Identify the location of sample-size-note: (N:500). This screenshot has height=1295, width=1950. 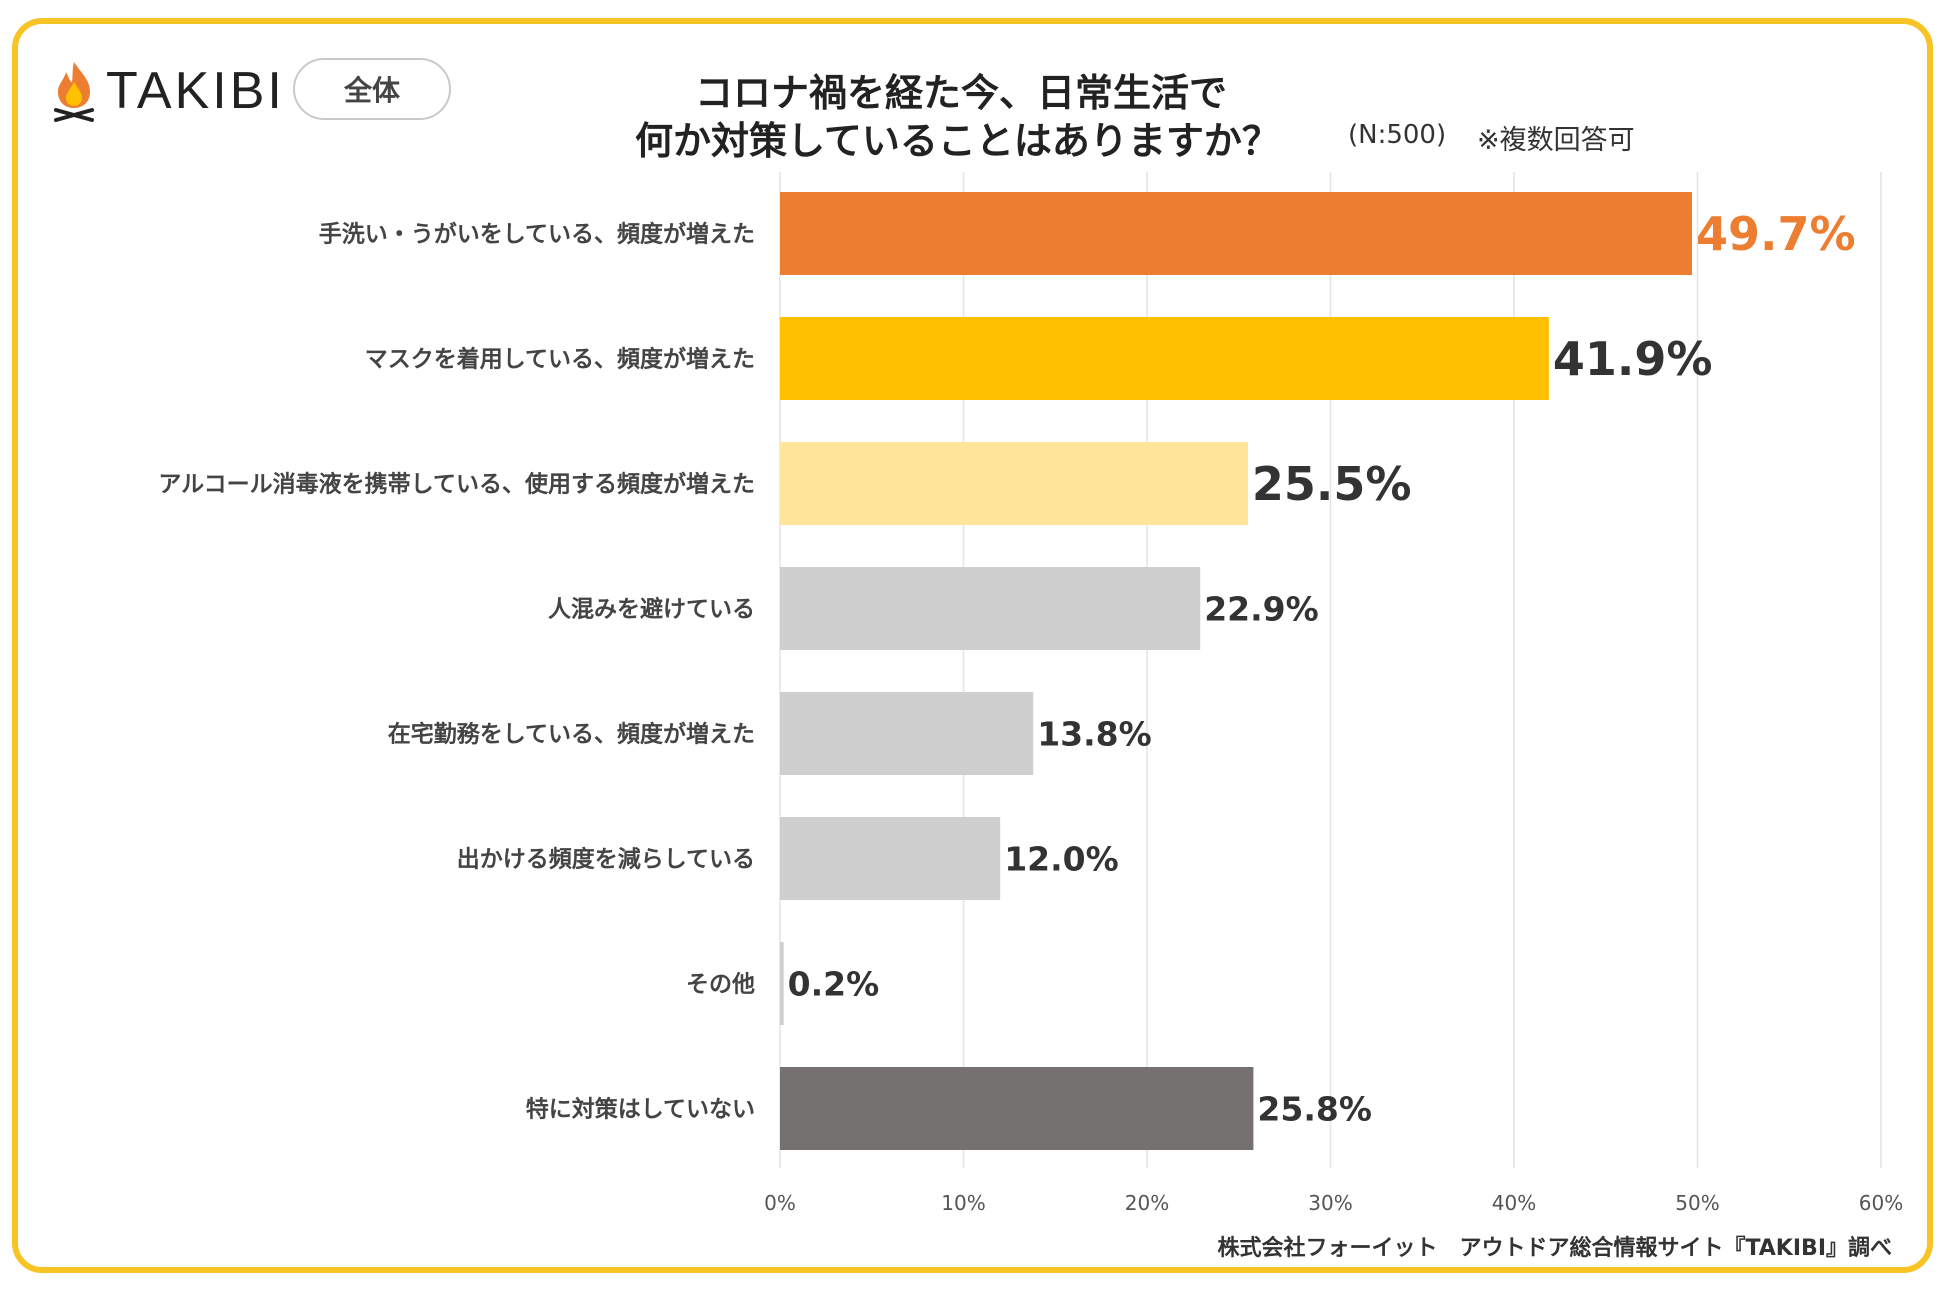
(1397, 135).